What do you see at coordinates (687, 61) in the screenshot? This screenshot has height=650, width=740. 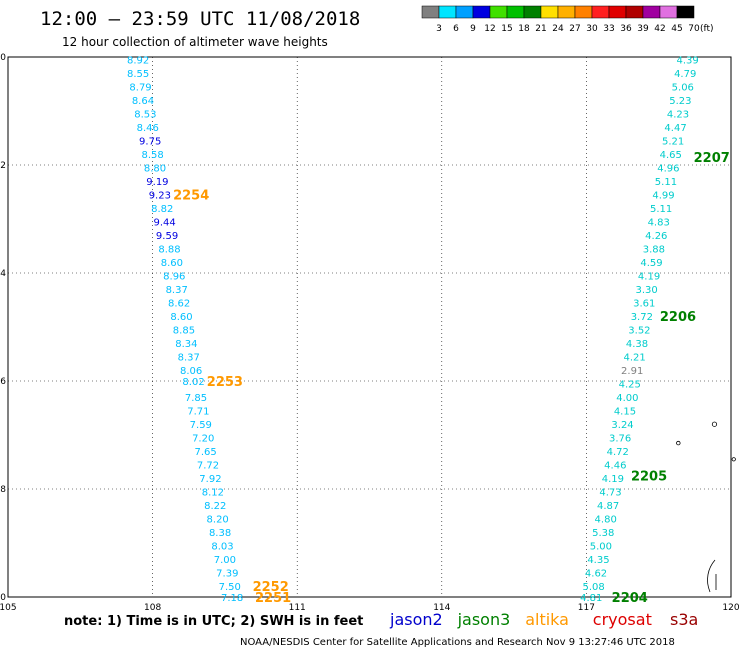 I see `wave-height-label: 4.39` at bounding box center [687, 61].